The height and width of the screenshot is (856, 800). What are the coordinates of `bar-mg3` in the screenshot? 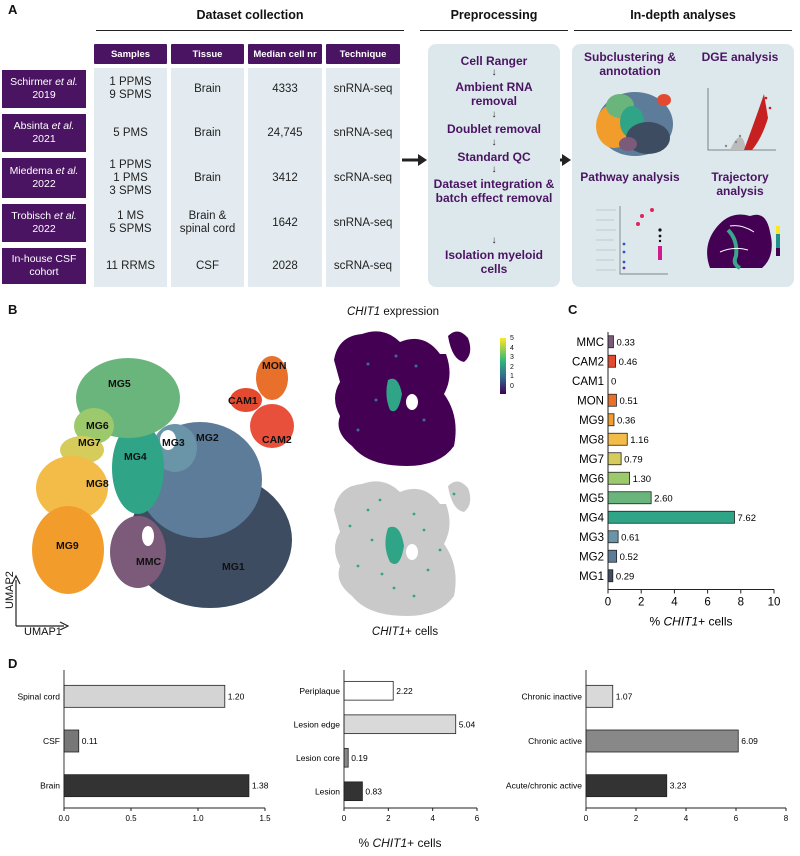 It's located at (613, 537).